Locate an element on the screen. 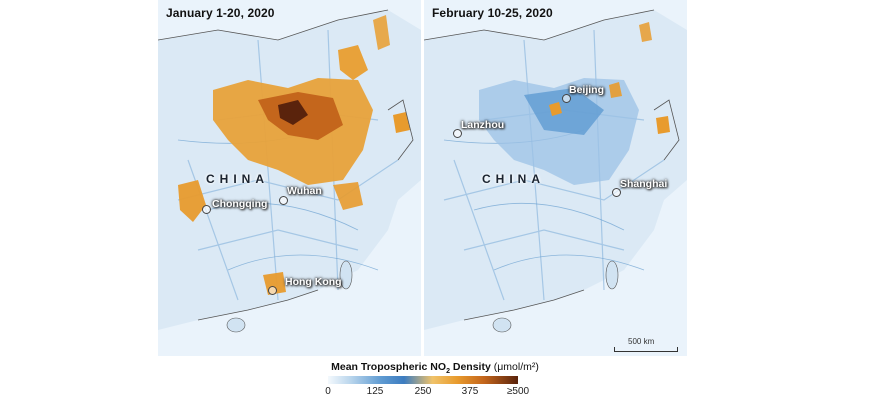 Image resolution: width=870 pixels, height=400 pixels. legend-tick-375: 375 is located at coordinates (470, 391).